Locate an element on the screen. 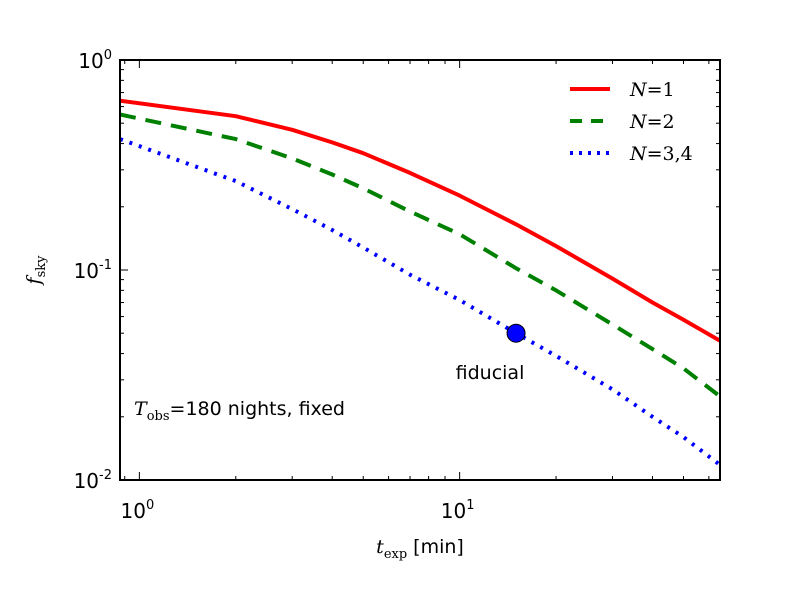 The image size is (800, 600). x-tick-labels: 100 101 is located at coordinates (298, 510).